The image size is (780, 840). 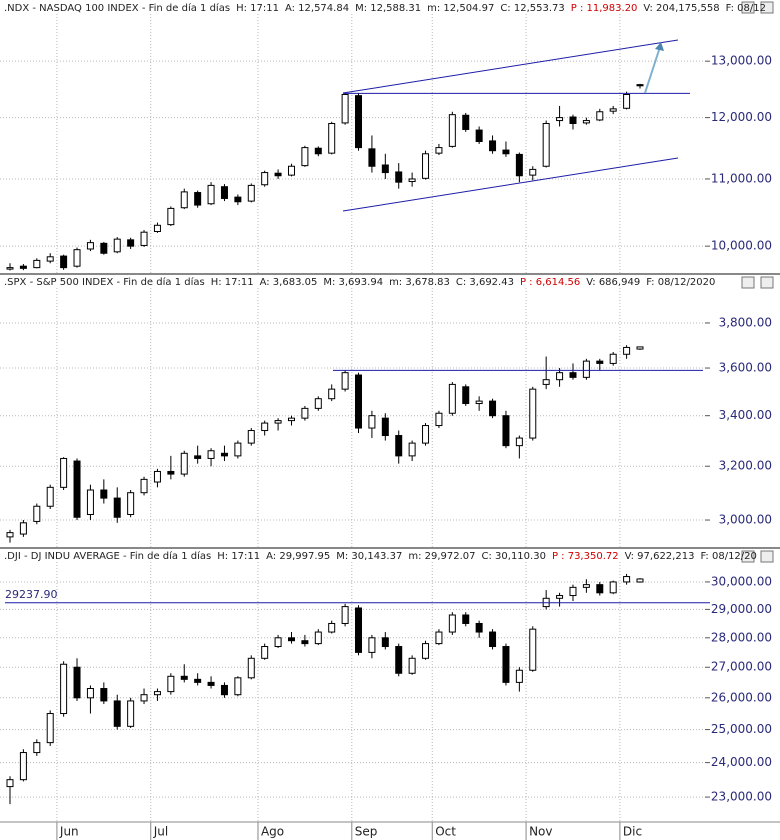 What do you see at coordinates (532, 8) in the screenshot?
I see `header-close: C: 12,553.73` at bounding box center [532, 8].